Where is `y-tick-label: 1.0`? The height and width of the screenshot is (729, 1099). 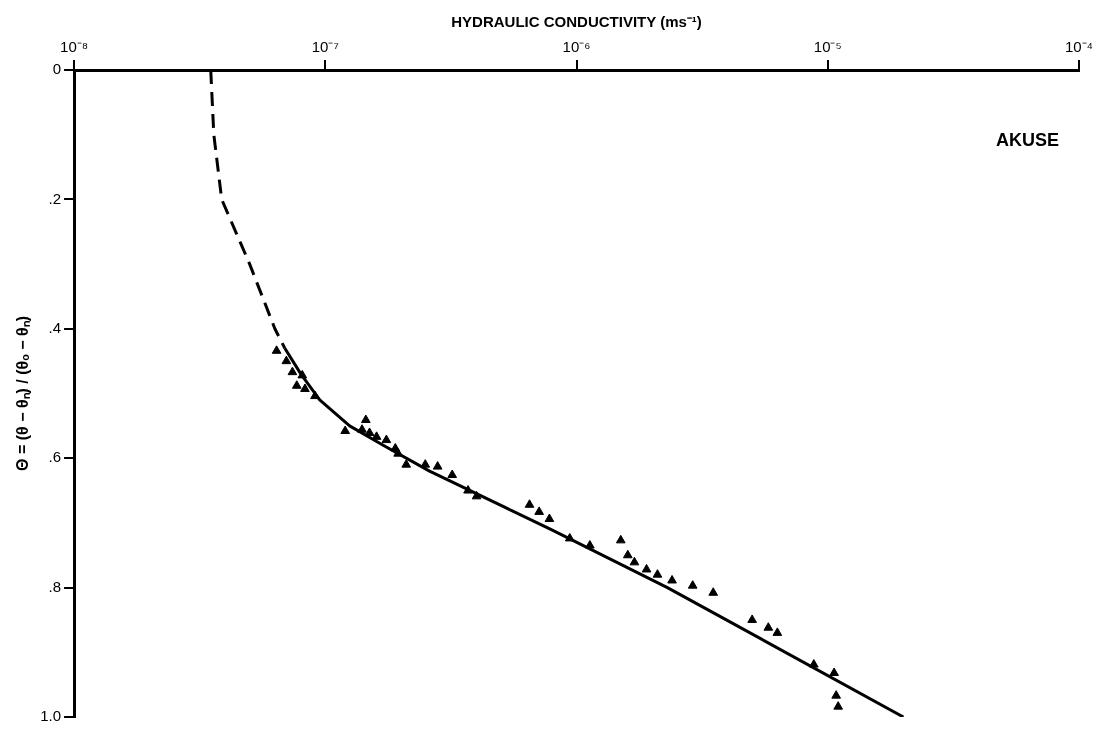
y-tick-label: 1.0 is located at coordinates (51, 716).